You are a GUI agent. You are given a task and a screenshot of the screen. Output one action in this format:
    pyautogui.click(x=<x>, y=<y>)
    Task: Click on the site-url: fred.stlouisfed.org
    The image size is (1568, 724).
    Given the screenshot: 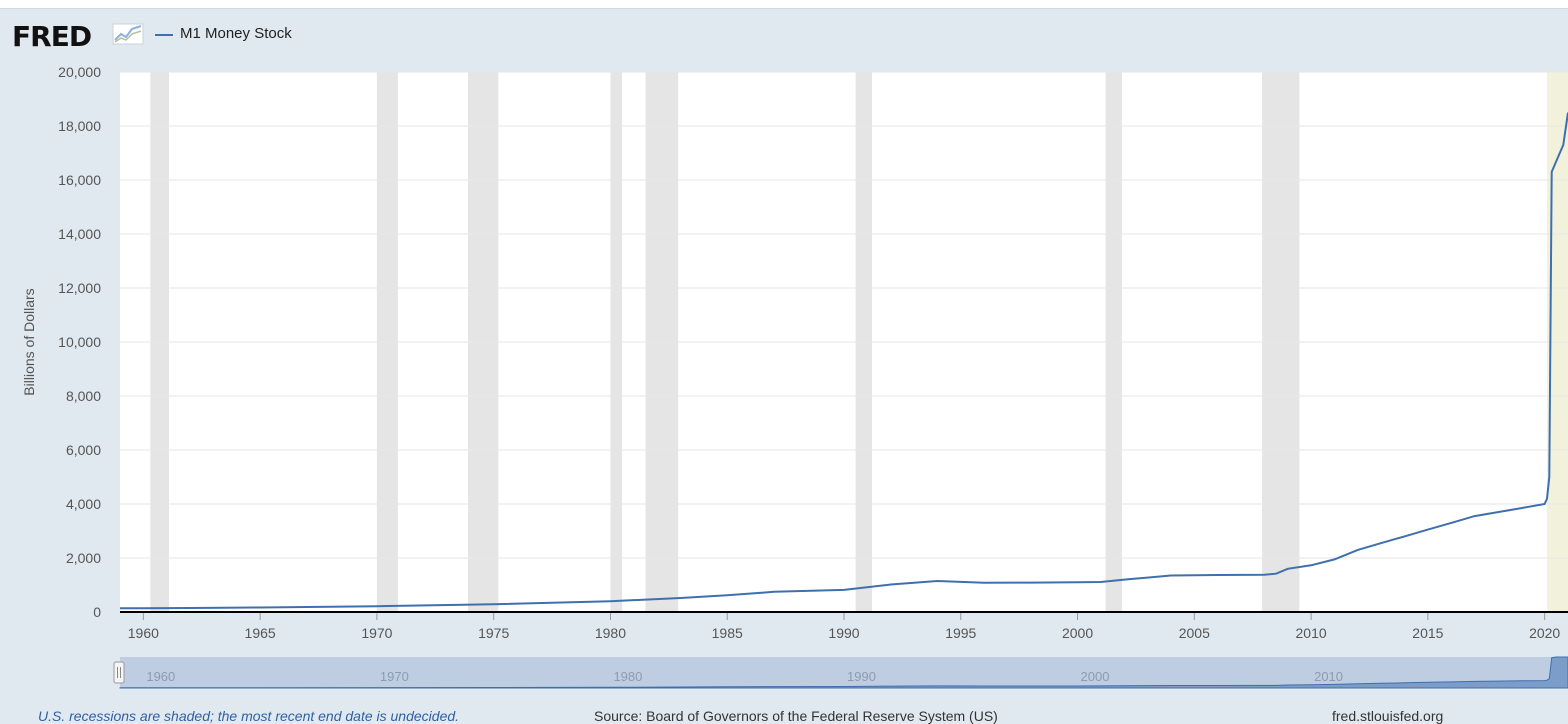 What is the action you would take?
    pyautogui.click(x=1388, y=716)
    